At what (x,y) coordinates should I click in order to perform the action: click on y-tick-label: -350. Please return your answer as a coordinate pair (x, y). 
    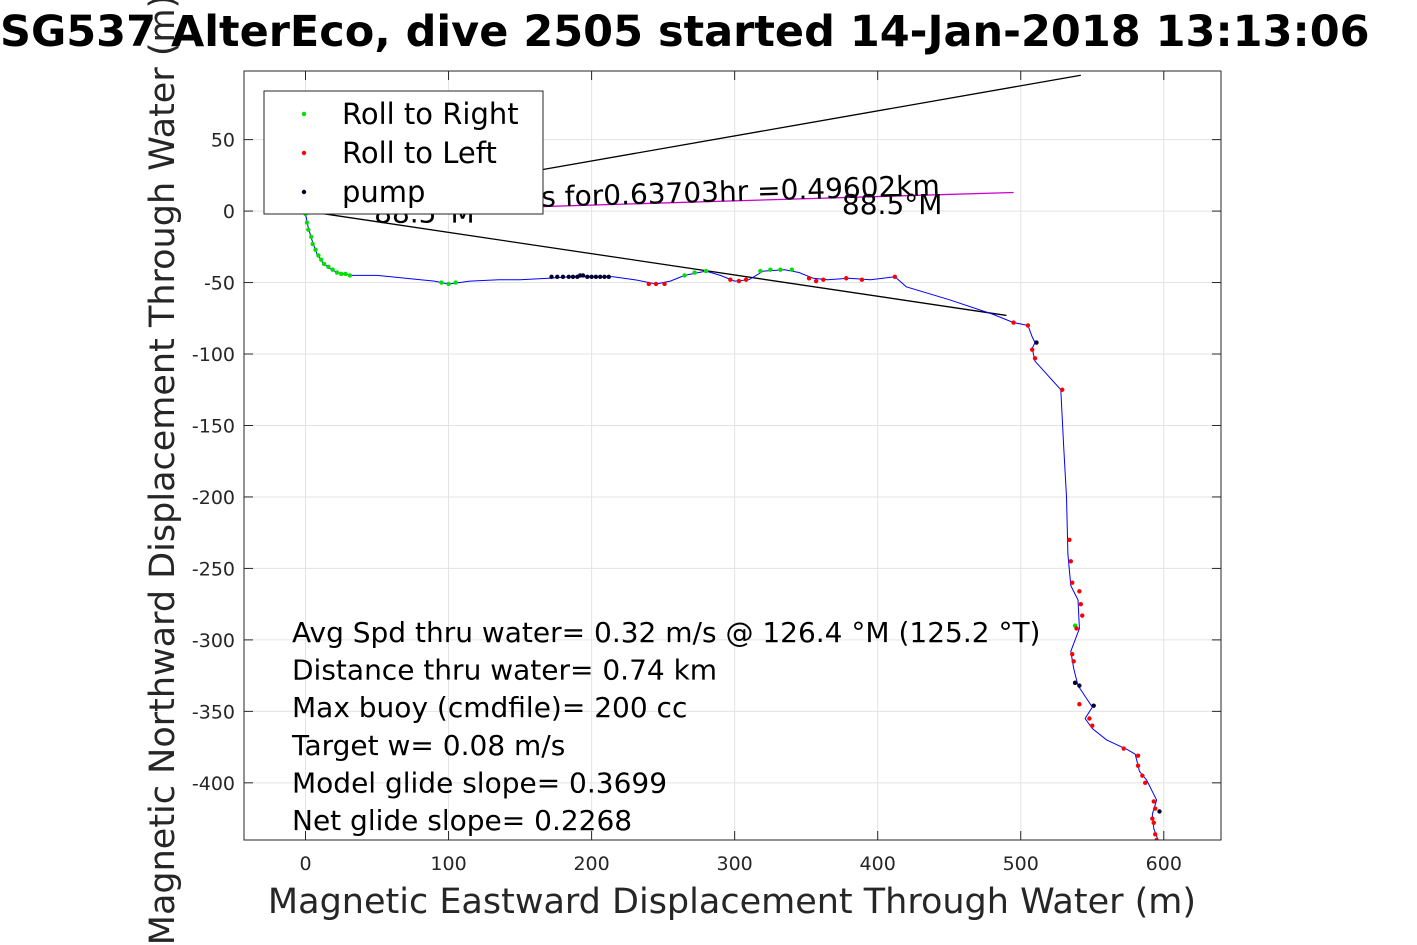
    Looking at the image, I should click on (213, 712).